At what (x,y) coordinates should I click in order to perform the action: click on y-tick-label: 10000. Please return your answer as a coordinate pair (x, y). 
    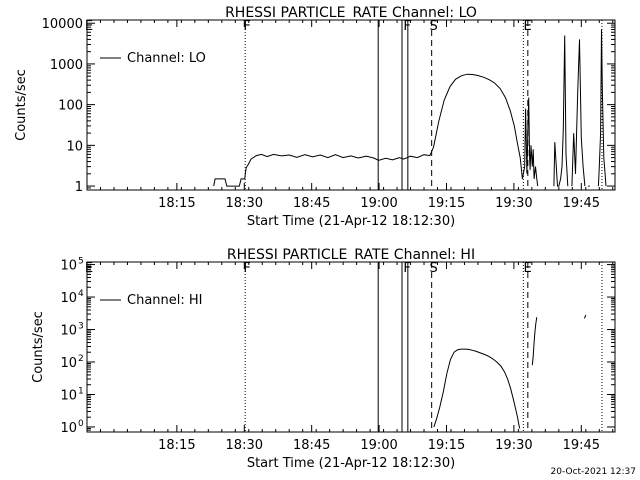
    Looking at the image, I should click on (62, 24).